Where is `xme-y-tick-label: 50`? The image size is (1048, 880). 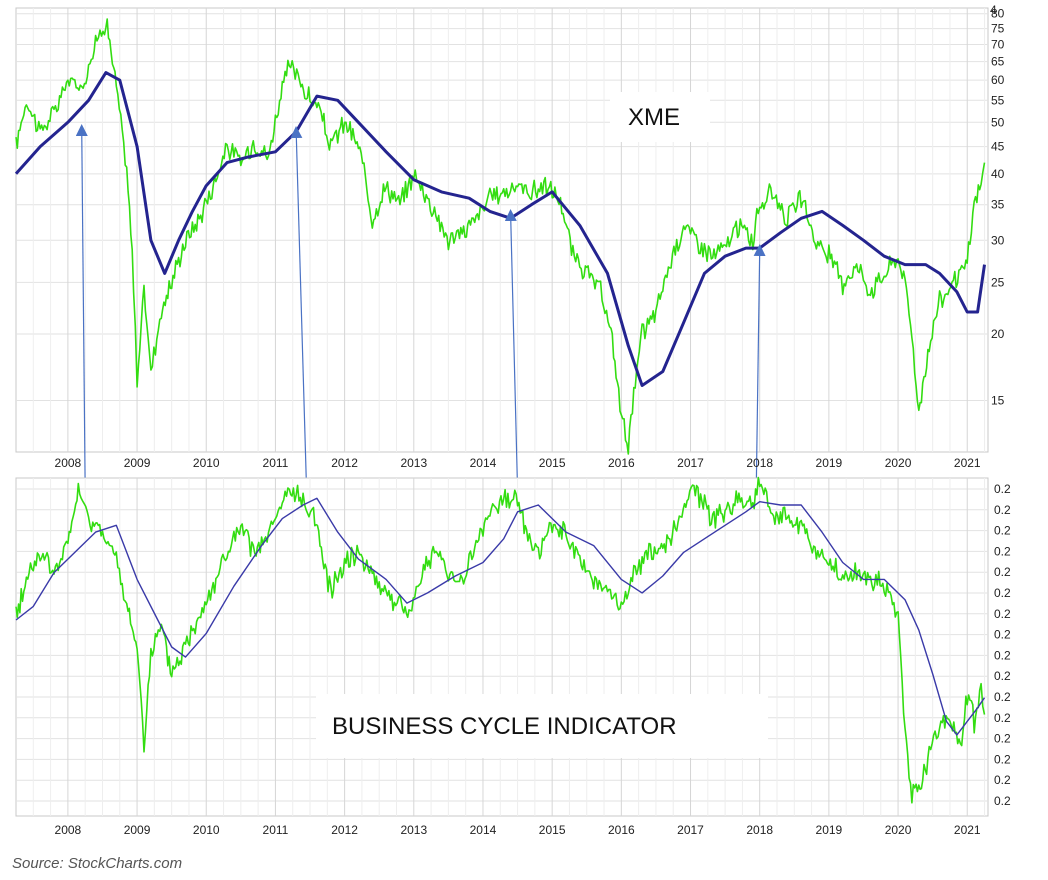
xme-y-tick-label: 50 is located at coordinates (998, 122).